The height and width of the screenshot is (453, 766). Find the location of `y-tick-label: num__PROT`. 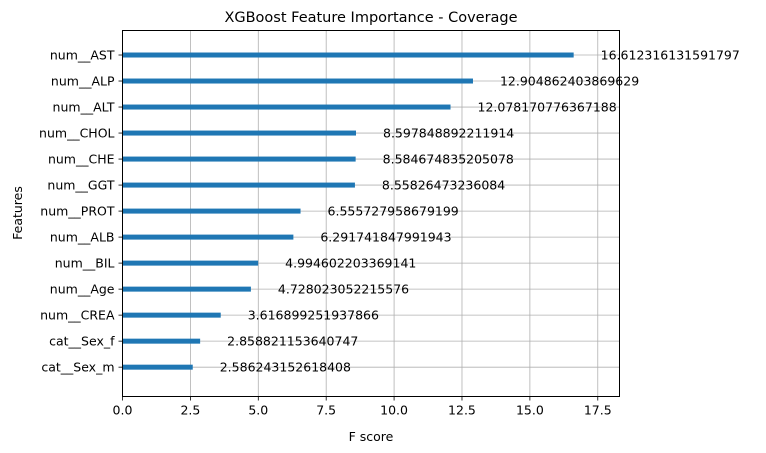

y-tick-label: num__PROT is located at coordinates (77, 211).